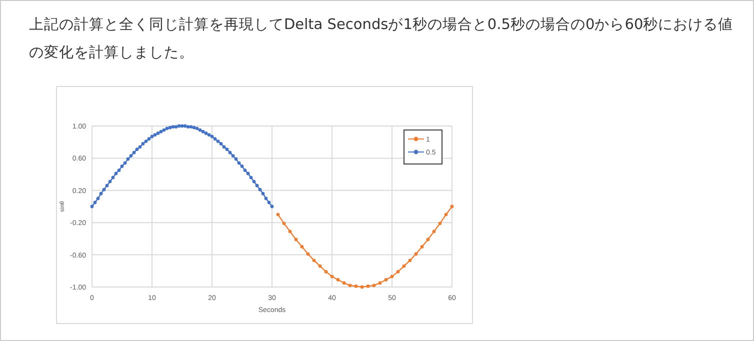 The image size is (754, 341). I want to click on chart-title: 上記の計算と全く同じ計算を再現してDelta Secondsが1秒の場合と0.5秒の場合の0から60秒における値の変化を計算しました。, so click(381, 39).